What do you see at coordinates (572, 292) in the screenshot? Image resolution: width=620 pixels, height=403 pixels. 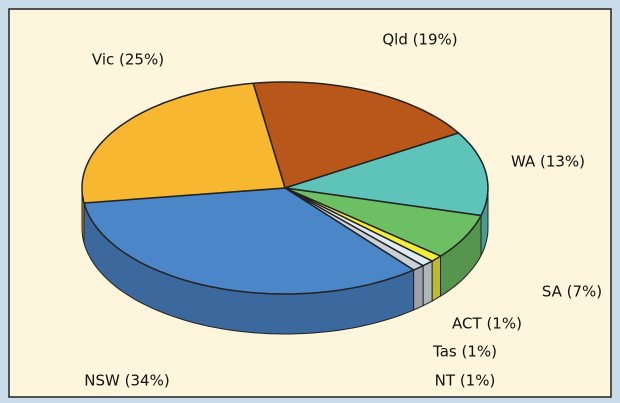 I see `slice-label: SA (7%)` at bounding box center [572, 292].